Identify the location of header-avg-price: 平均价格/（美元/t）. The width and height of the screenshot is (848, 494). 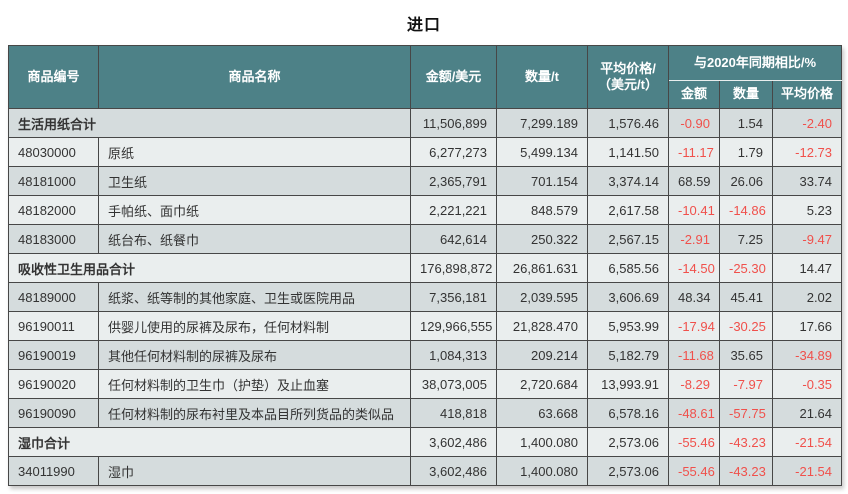
(628, 77).